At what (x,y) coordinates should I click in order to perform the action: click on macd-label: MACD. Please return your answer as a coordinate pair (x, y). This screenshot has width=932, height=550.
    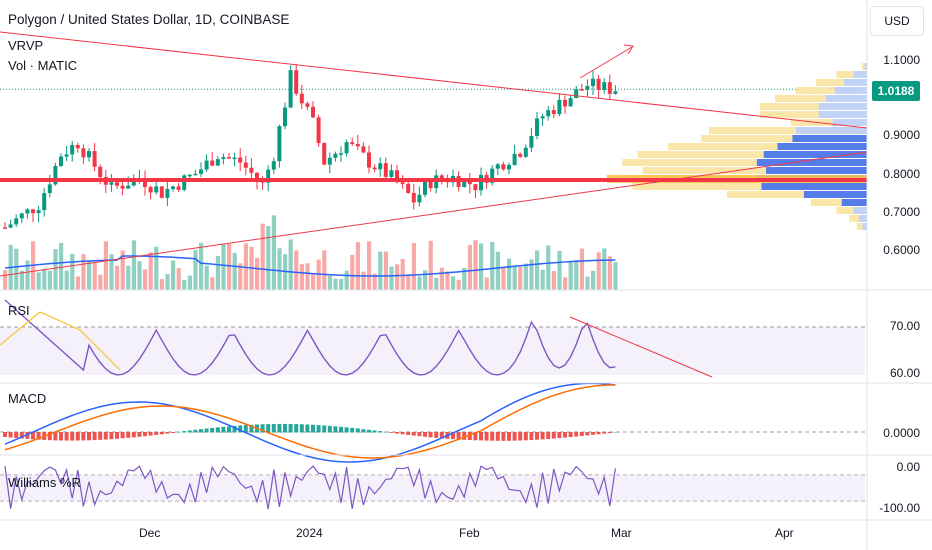
    Looking at the image, I should click on (27, 398).